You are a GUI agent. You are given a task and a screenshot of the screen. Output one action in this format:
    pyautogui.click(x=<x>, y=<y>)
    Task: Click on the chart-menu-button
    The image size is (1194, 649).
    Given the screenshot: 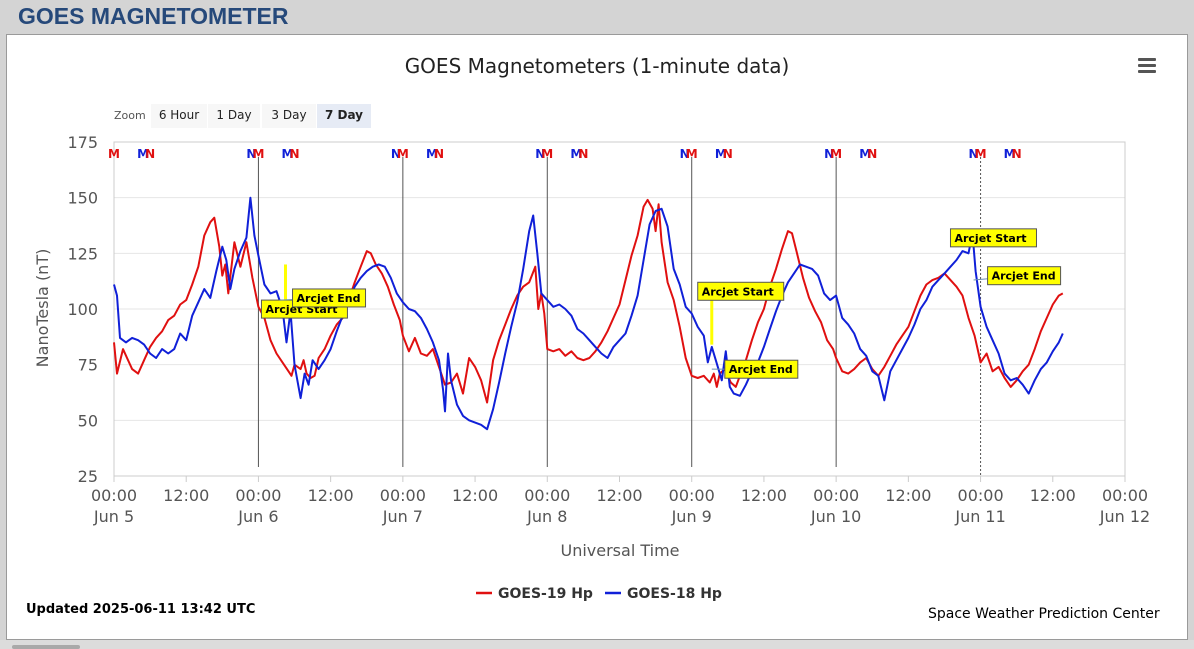 What is the action you would take?
    pyautogui.click(x=1147, y=66)
    